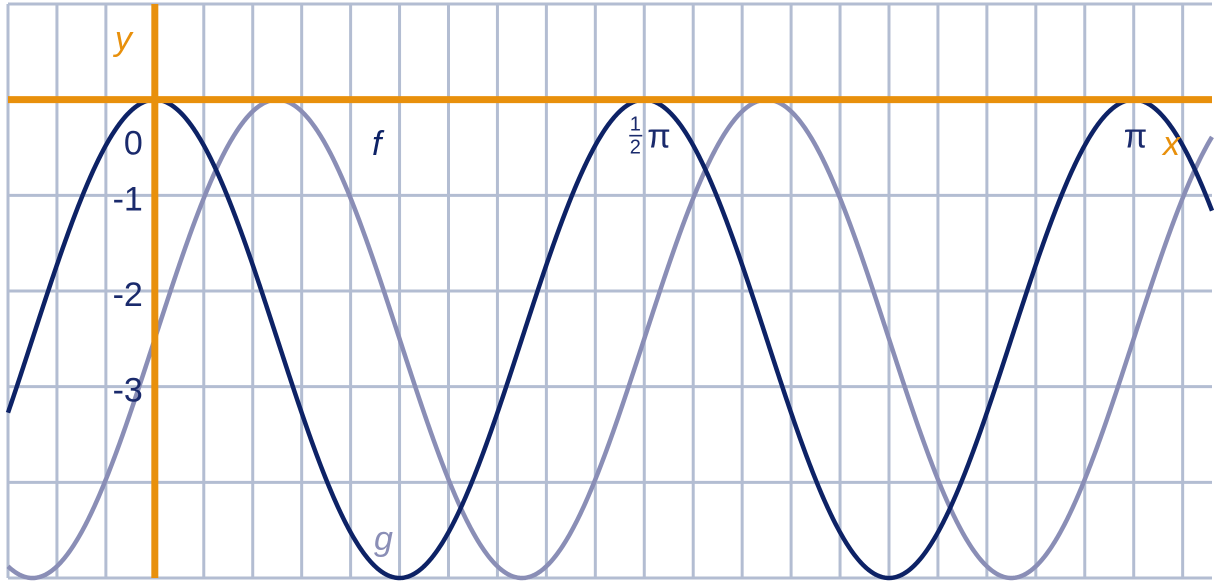 This screenshot has width=1215, height=584. I want to click on x-tick-label: π, so click(1135, 137).